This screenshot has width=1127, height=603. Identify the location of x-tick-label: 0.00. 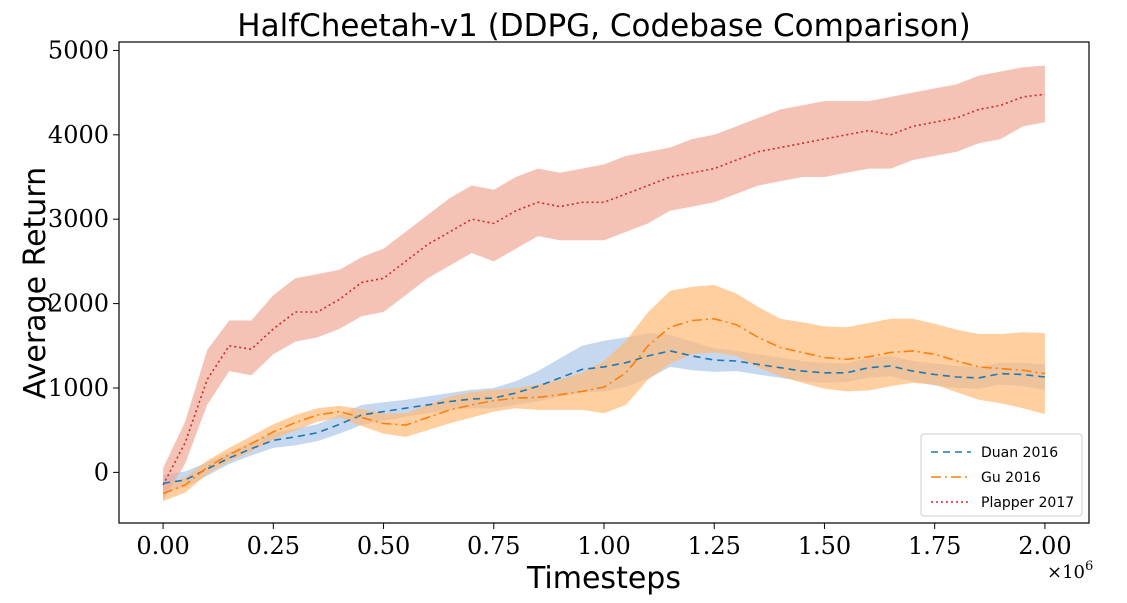
(162, 546).